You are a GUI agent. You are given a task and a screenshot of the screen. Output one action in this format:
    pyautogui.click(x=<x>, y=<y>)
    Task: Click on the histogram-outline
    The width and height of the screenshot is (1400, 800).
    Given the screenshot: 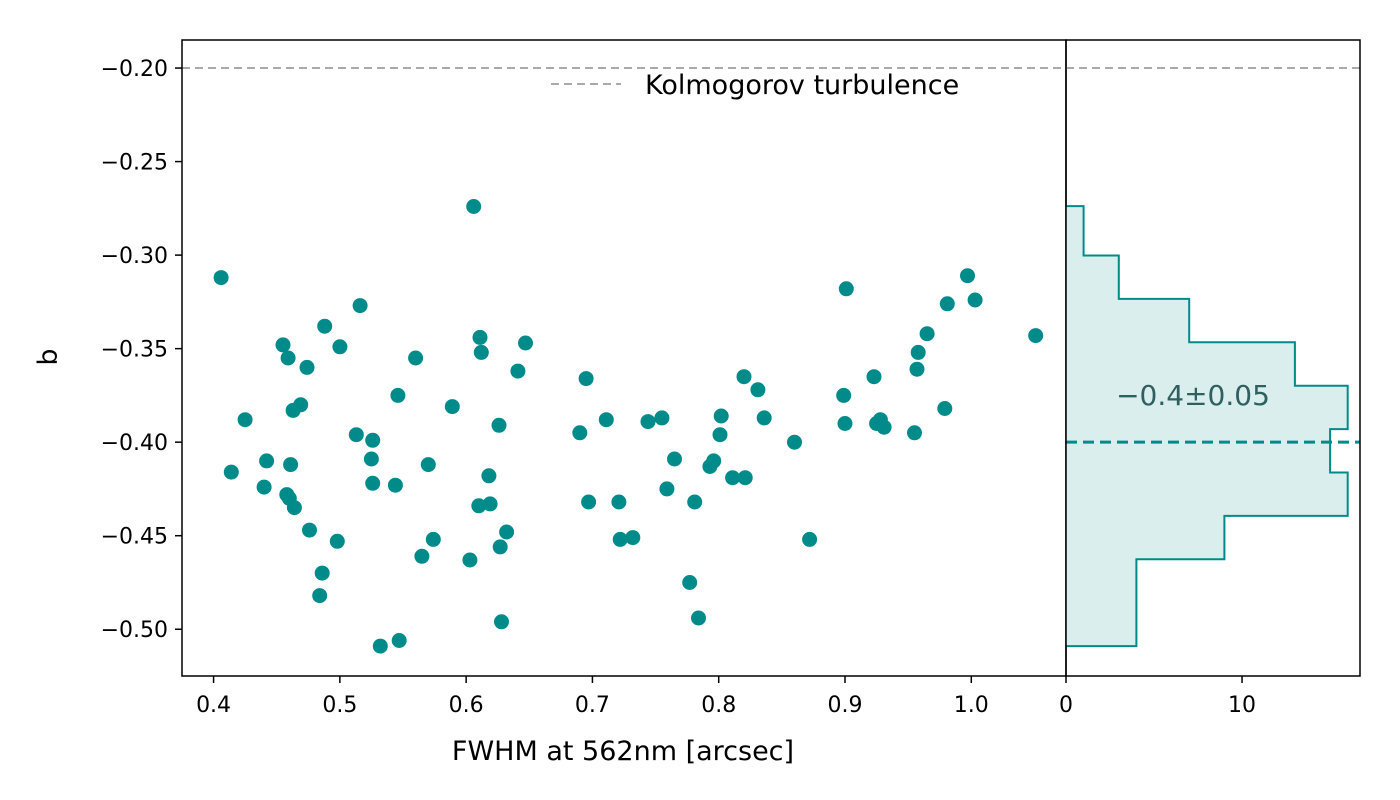 What is the action you would take?
    pyautogui.click(x=1207, y=426)
    